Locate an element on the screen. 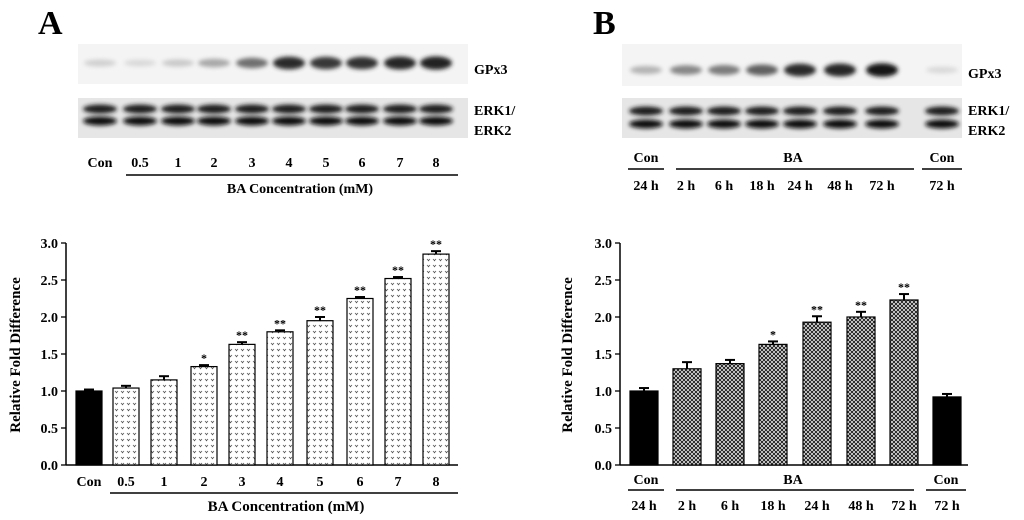 This screenshot has width=1024, height=520. x-tick-label: 48 h is located at coordinates (861, 506).